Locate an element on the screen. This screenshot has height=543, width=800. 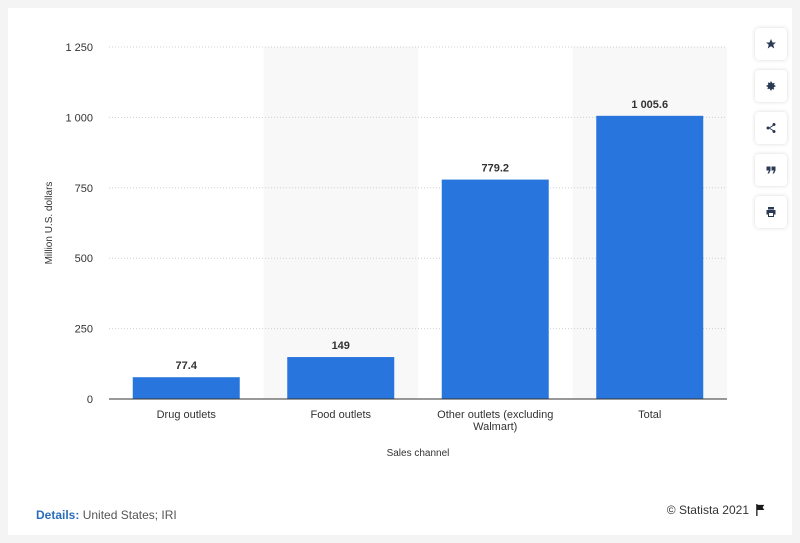
settings-button is located at coordinates (771, 86).